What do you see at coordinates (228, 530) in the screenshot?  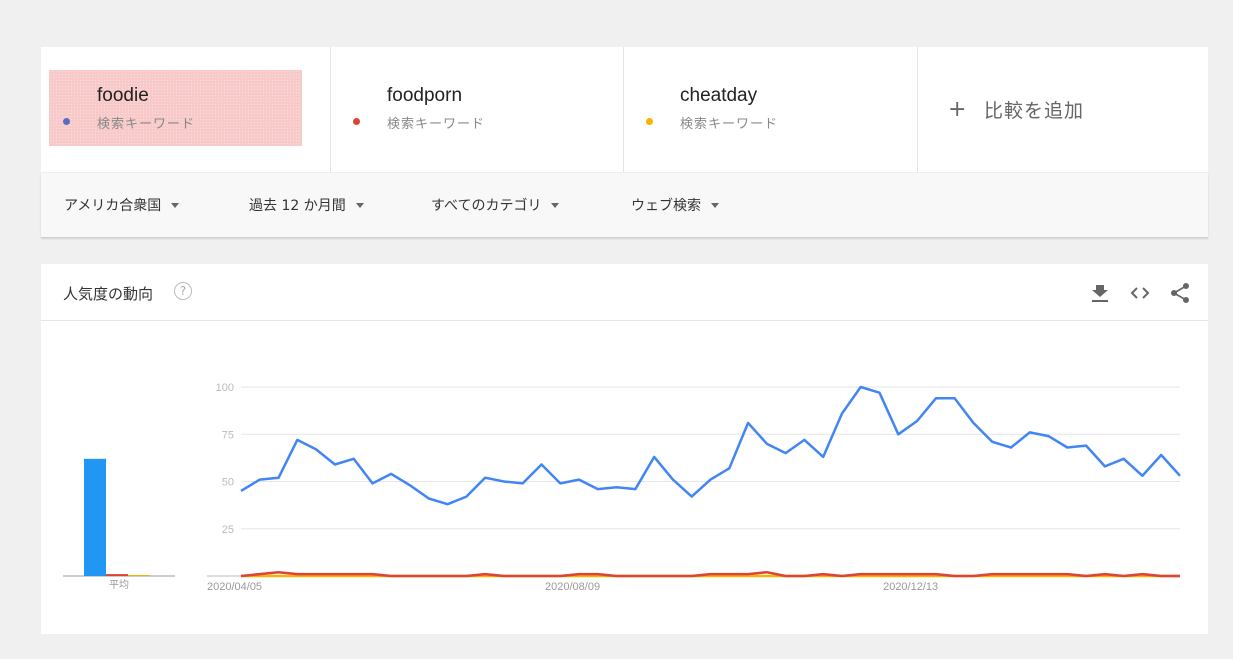 I see `y-tick-label: 25` at bounding box center [228, 530].